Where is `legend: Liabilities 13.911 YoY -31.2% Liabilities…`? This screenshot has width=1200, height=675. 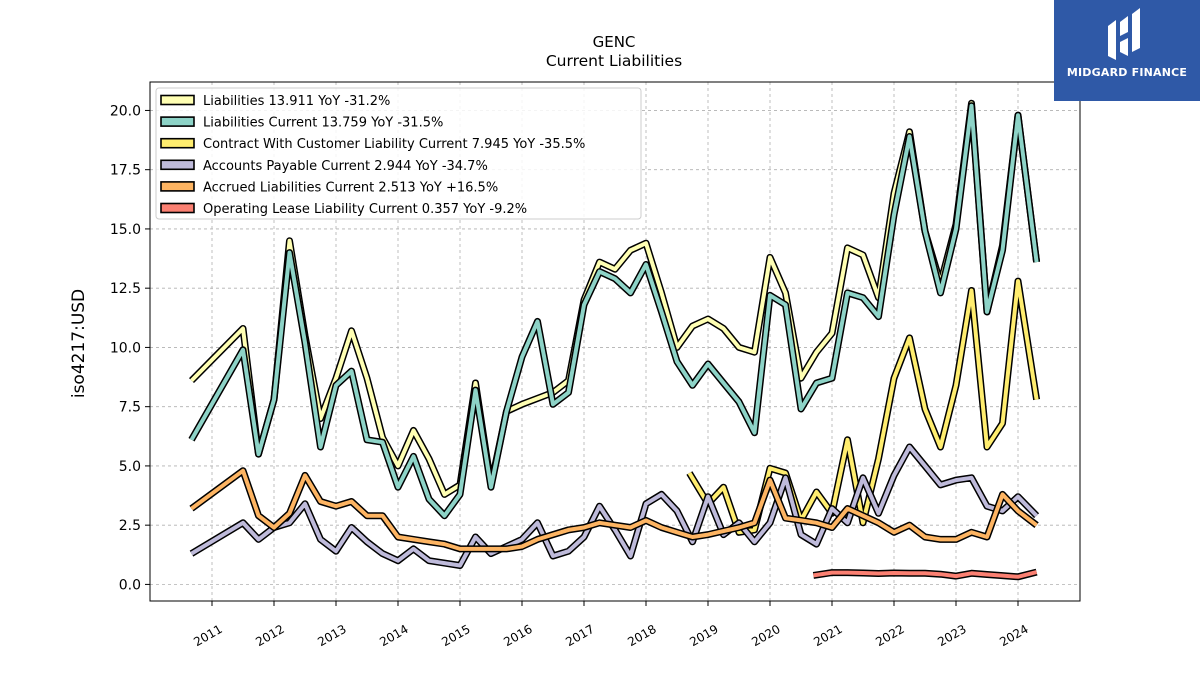
legend: Liabilities 13.911 YoY -31.2% Liabilities… is located at coordinates (398, 153).